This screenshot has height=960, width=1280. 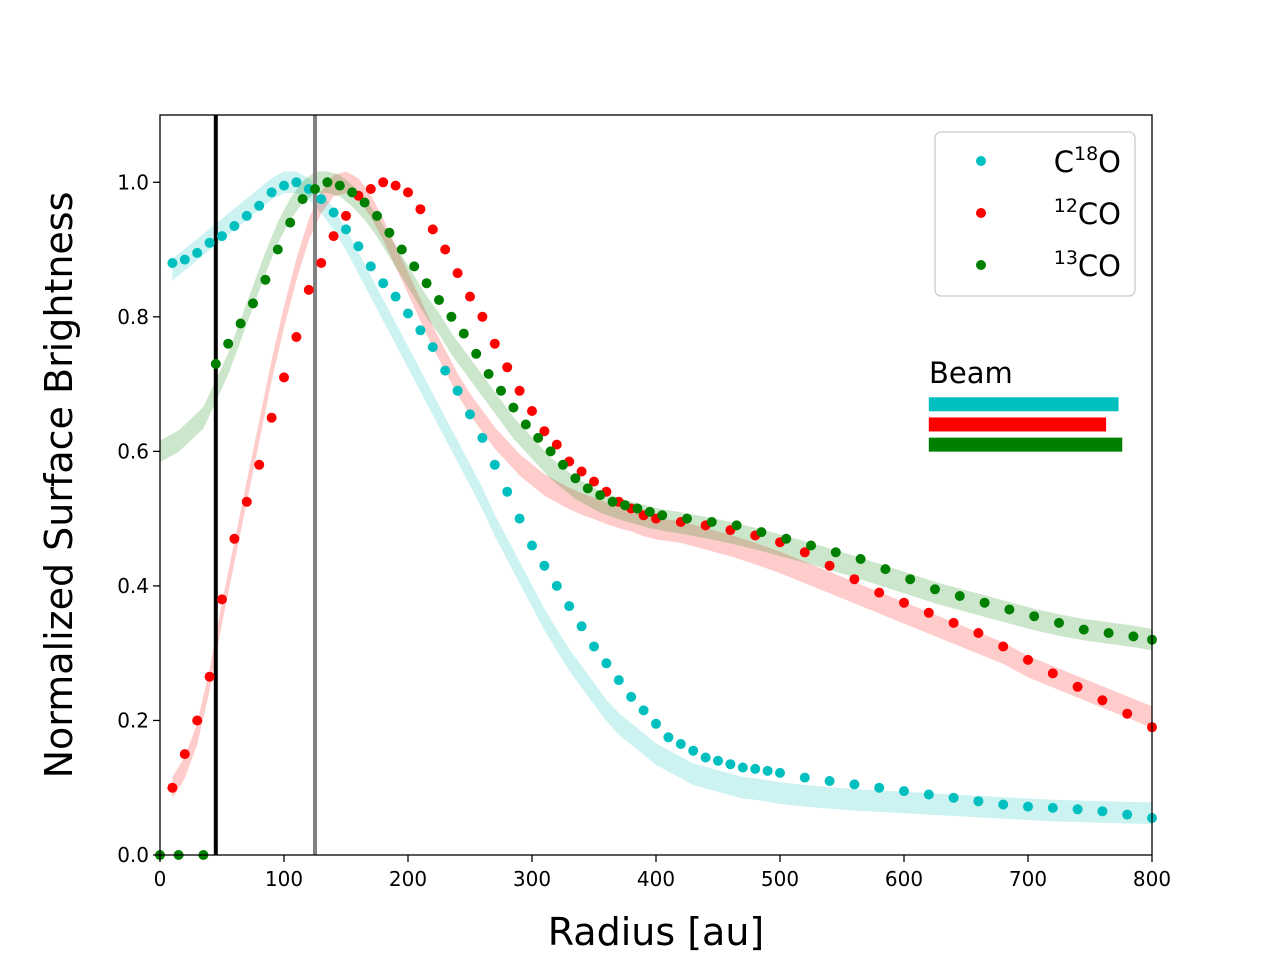 I want to click on y-tick-label: 0.4, so click(x=133, y=586).